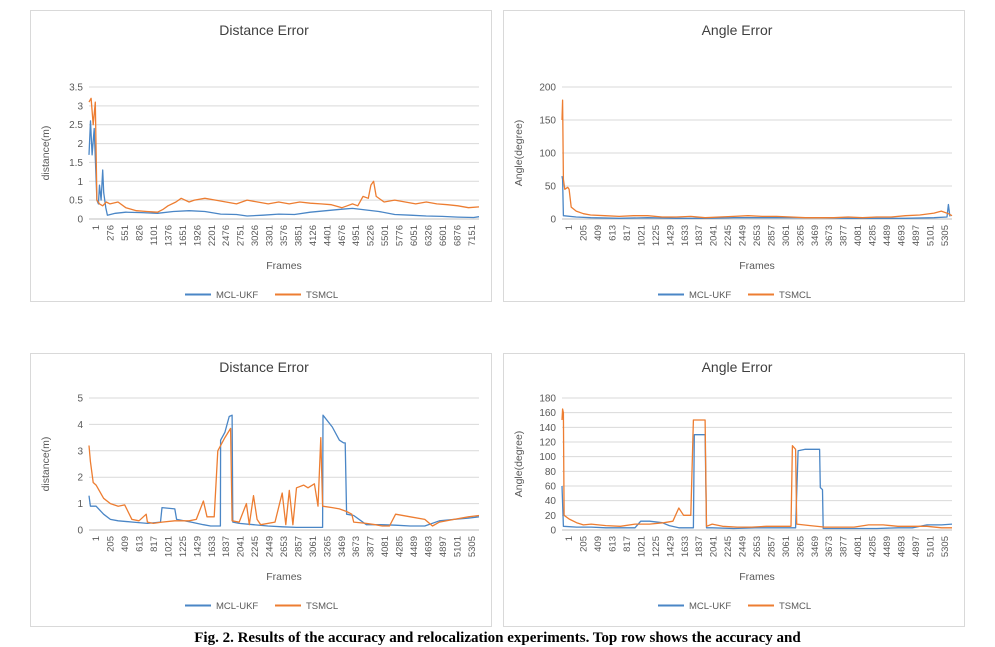 This screenshot has height=647, width=995. Describe the element at coordinates (547, 413) in the screenshot. I see `y-tick-label: 160` at that location.